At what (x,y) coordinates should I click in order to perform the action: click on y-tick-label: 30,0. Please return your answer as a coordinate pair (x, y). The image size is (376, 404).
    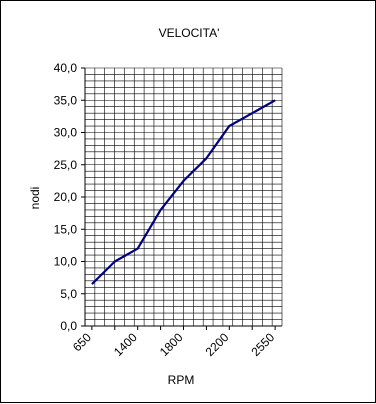
    Looking at the image, I should click on (66, 133).